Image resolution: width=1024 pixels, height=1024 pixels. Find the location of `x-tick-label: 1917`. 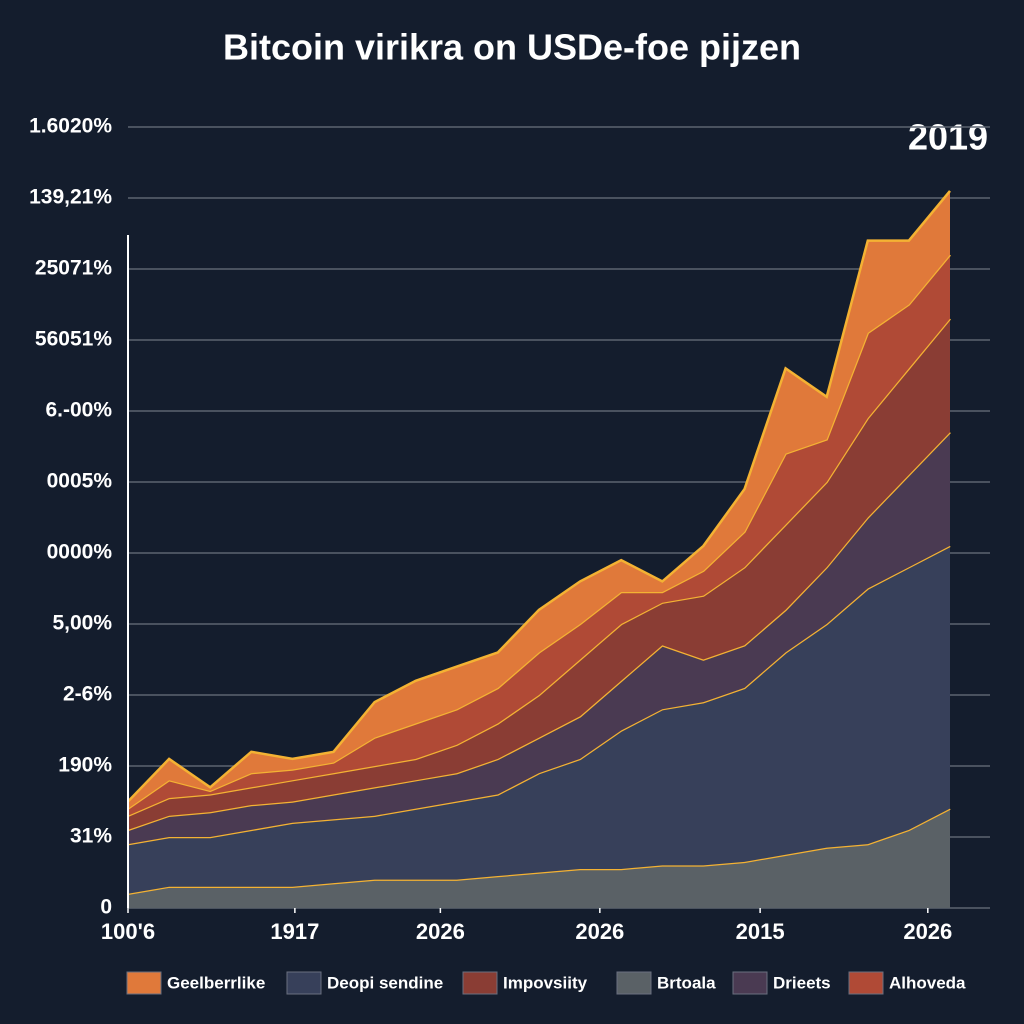

x-tick-label: 1917 is located at coordinates (294, 931).